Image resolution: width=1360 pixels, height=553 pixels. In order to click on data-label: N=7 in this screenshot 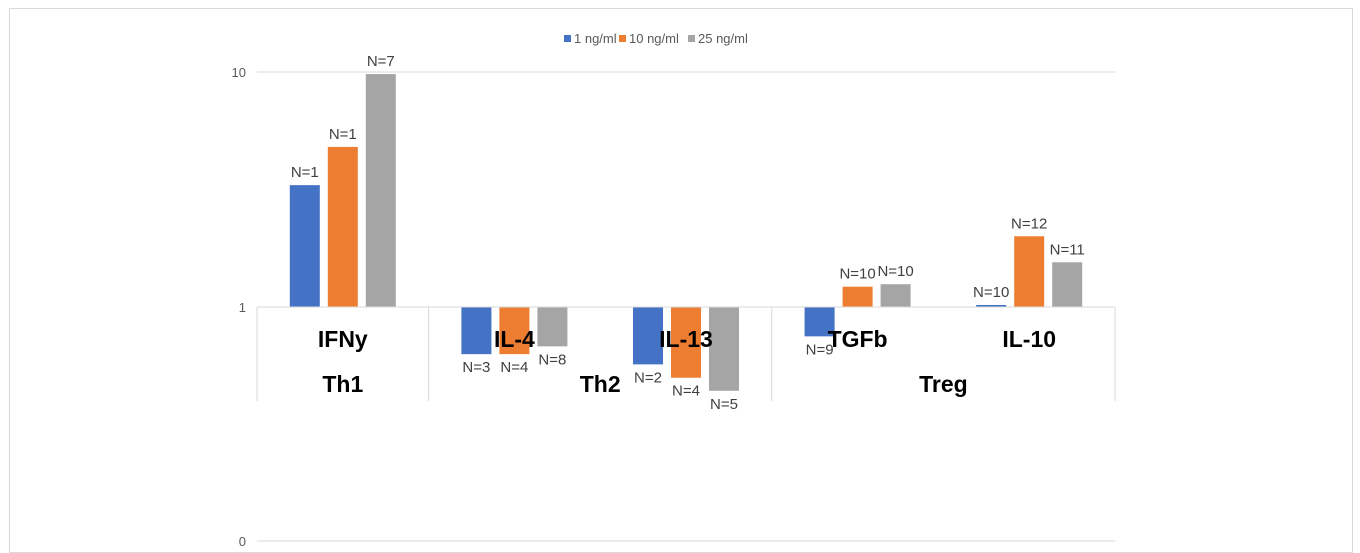, I will do `click(381, 61)`.